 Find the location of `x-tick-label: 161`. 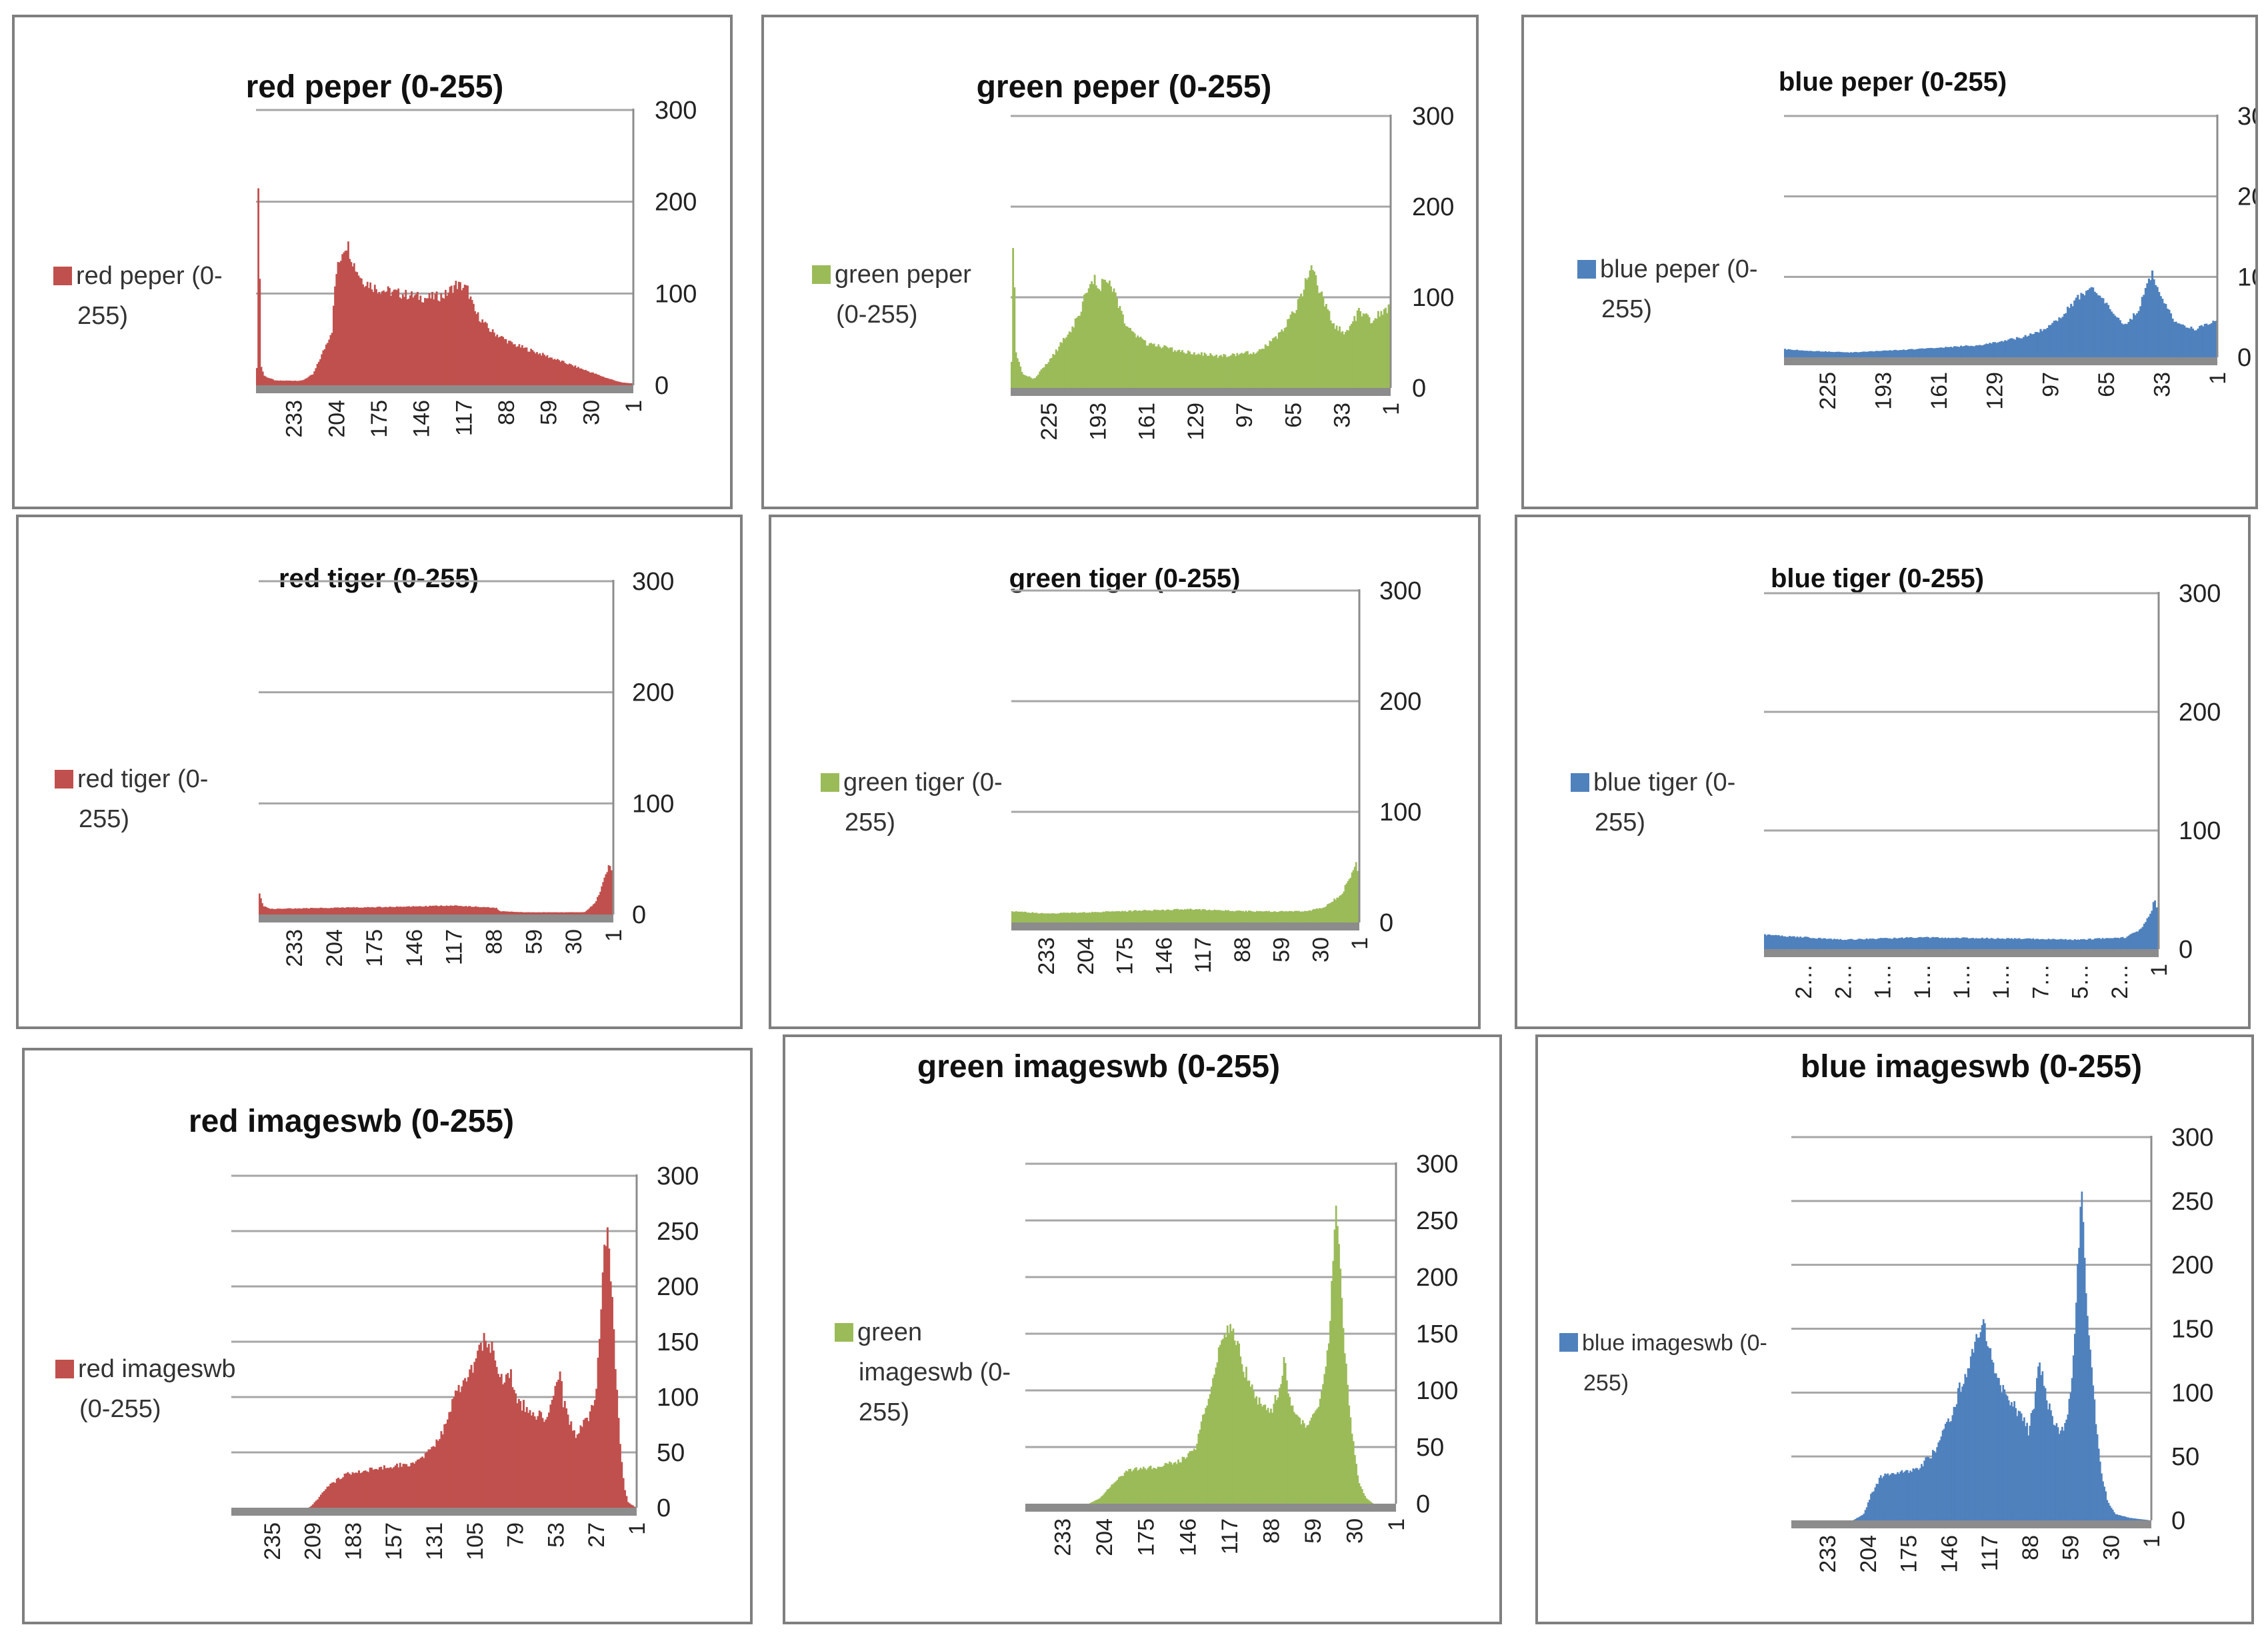

x-tick-label: 161 is located at coordinates (1939, 391).